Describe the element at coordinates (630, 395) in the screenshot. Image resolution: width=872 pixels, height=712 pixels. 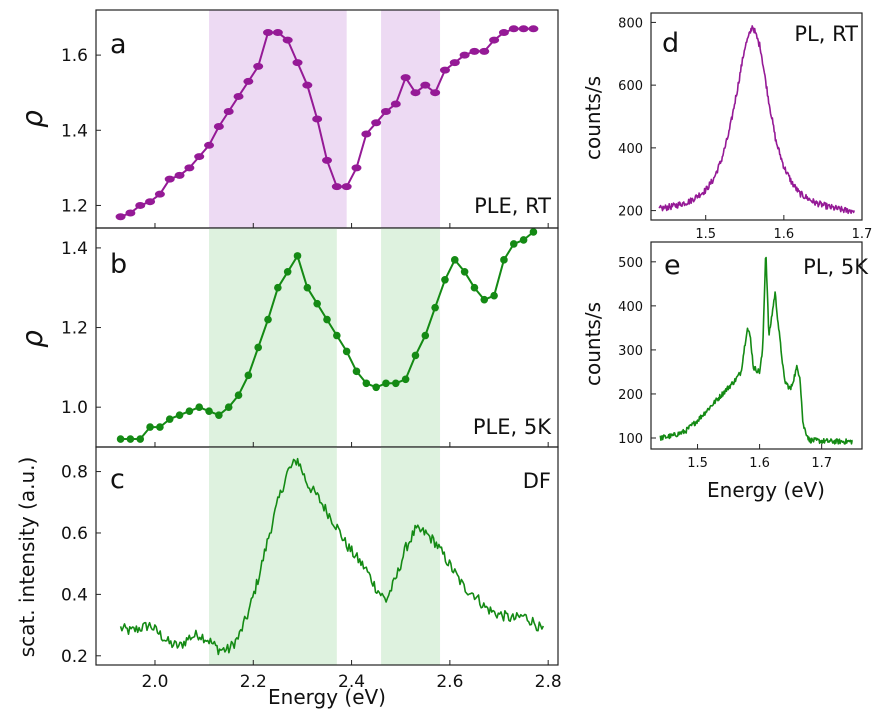
I see `panel-e-ytick-label: 200` at that location.